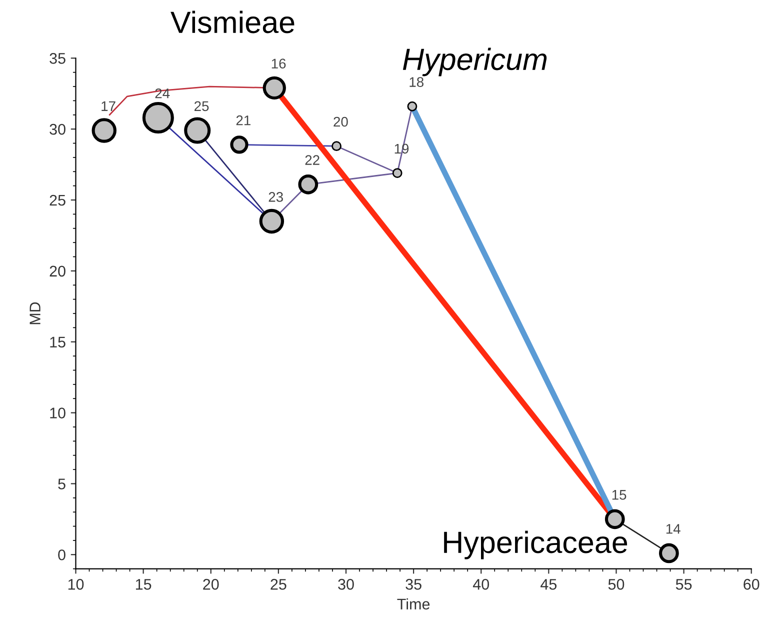  What do you see at coordinates (275, 197) in the screenshot?
I see `annotation: 23` at bounding box center [275, 197].